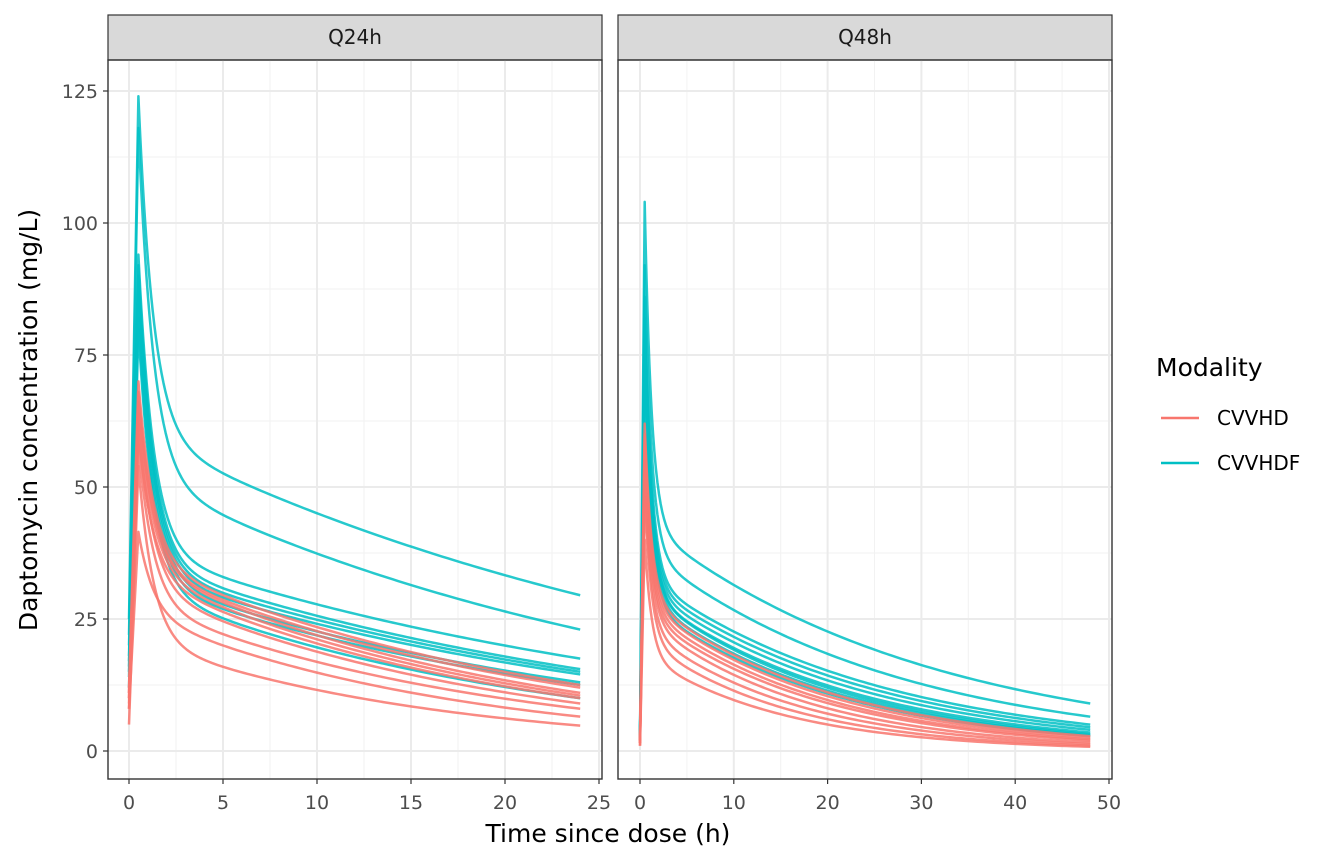  What do you see at coordinates (80, 92) in the screenshot?
I see `y-tick-label: 125` at bounding box center [80, 92].